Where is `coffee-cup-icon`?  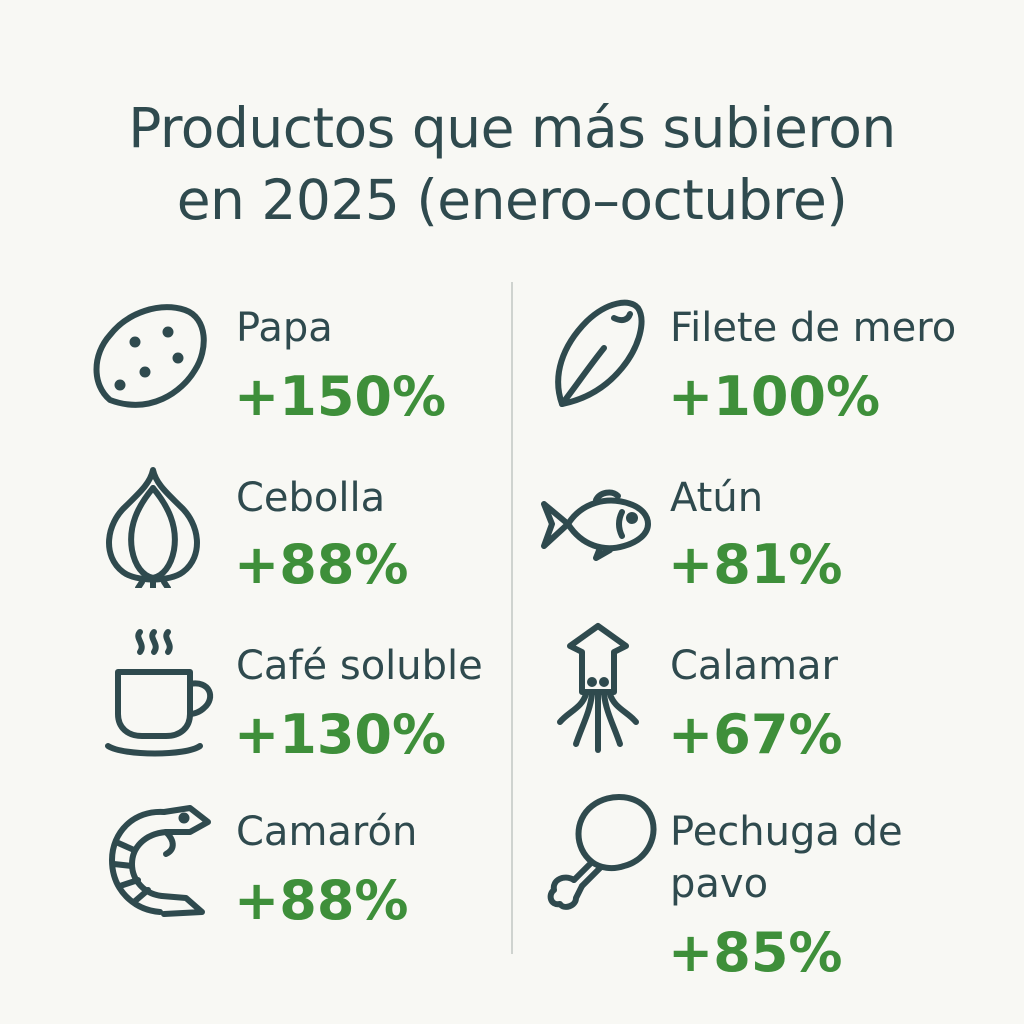
coffee-cup-icon is located at coordinates (161, 693).